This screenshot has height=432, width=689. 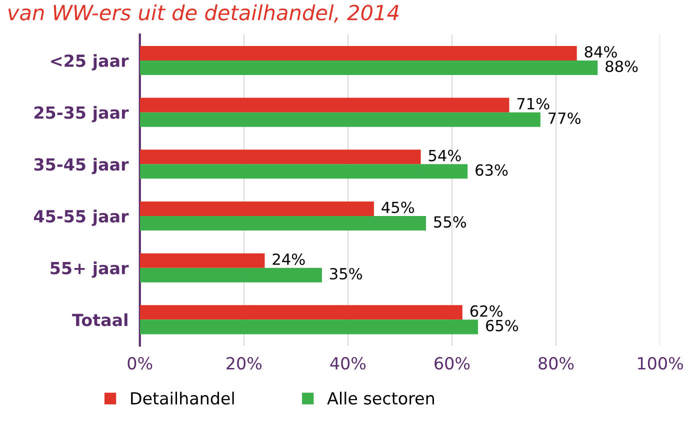 I want to click on legend-label: Alle sectoren, so click(x=380, y=398).